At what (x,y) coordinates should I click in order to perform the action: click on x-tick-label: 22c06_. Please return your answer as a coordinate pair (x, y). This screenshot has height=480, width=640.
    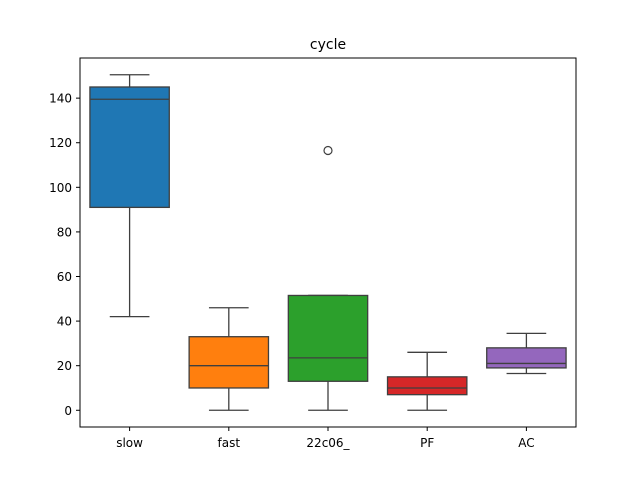
    Looking at the image, I should click on (328, 443).